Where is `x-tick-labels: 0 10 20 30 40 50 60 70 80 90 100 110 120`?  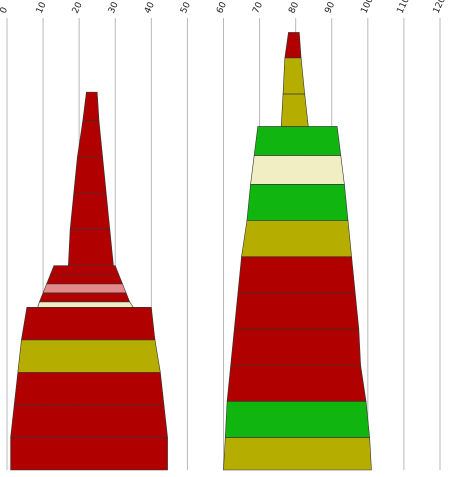 x-tick-labels: 0 10 20 30 40 50 60 70 80 90 100 110 120 is located at coordinates (224, 7).